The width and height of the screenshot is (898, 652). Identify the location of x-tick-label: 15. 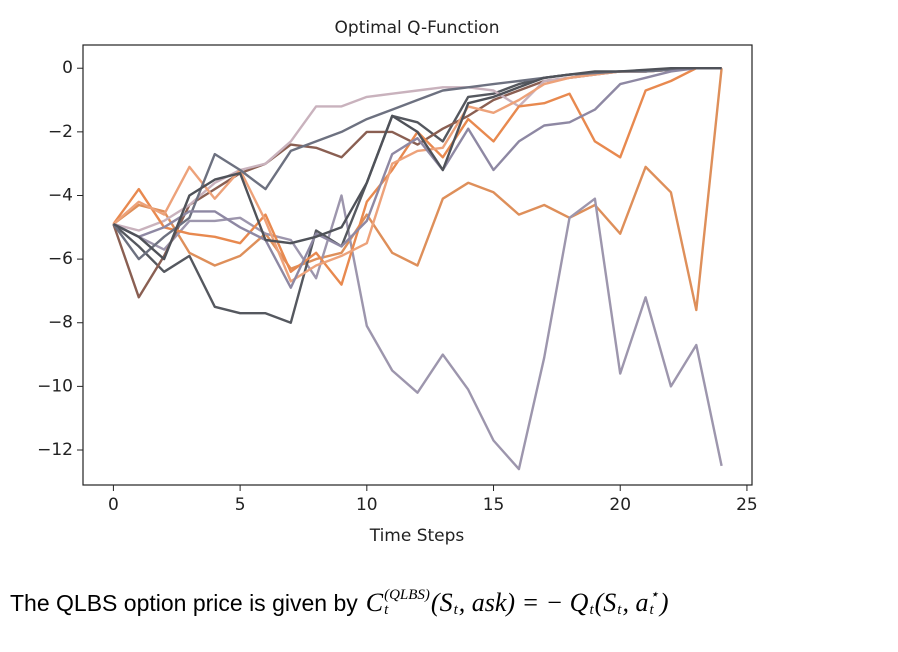
(494, 505).